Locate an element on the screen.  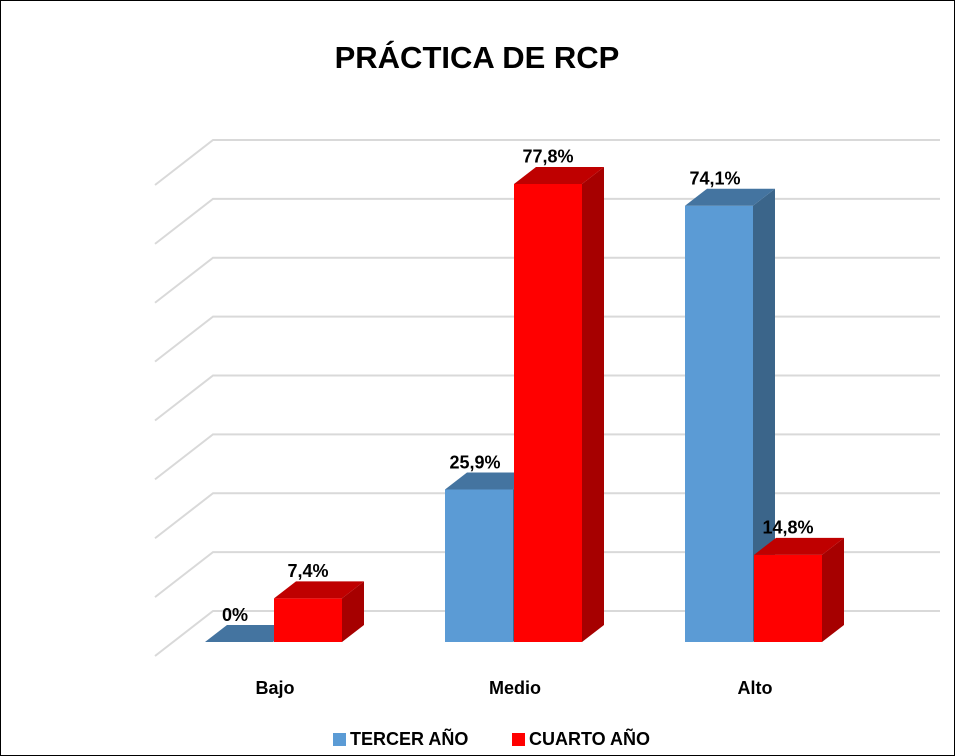
data-label: 14,8% is located at coordinates (787, 528).